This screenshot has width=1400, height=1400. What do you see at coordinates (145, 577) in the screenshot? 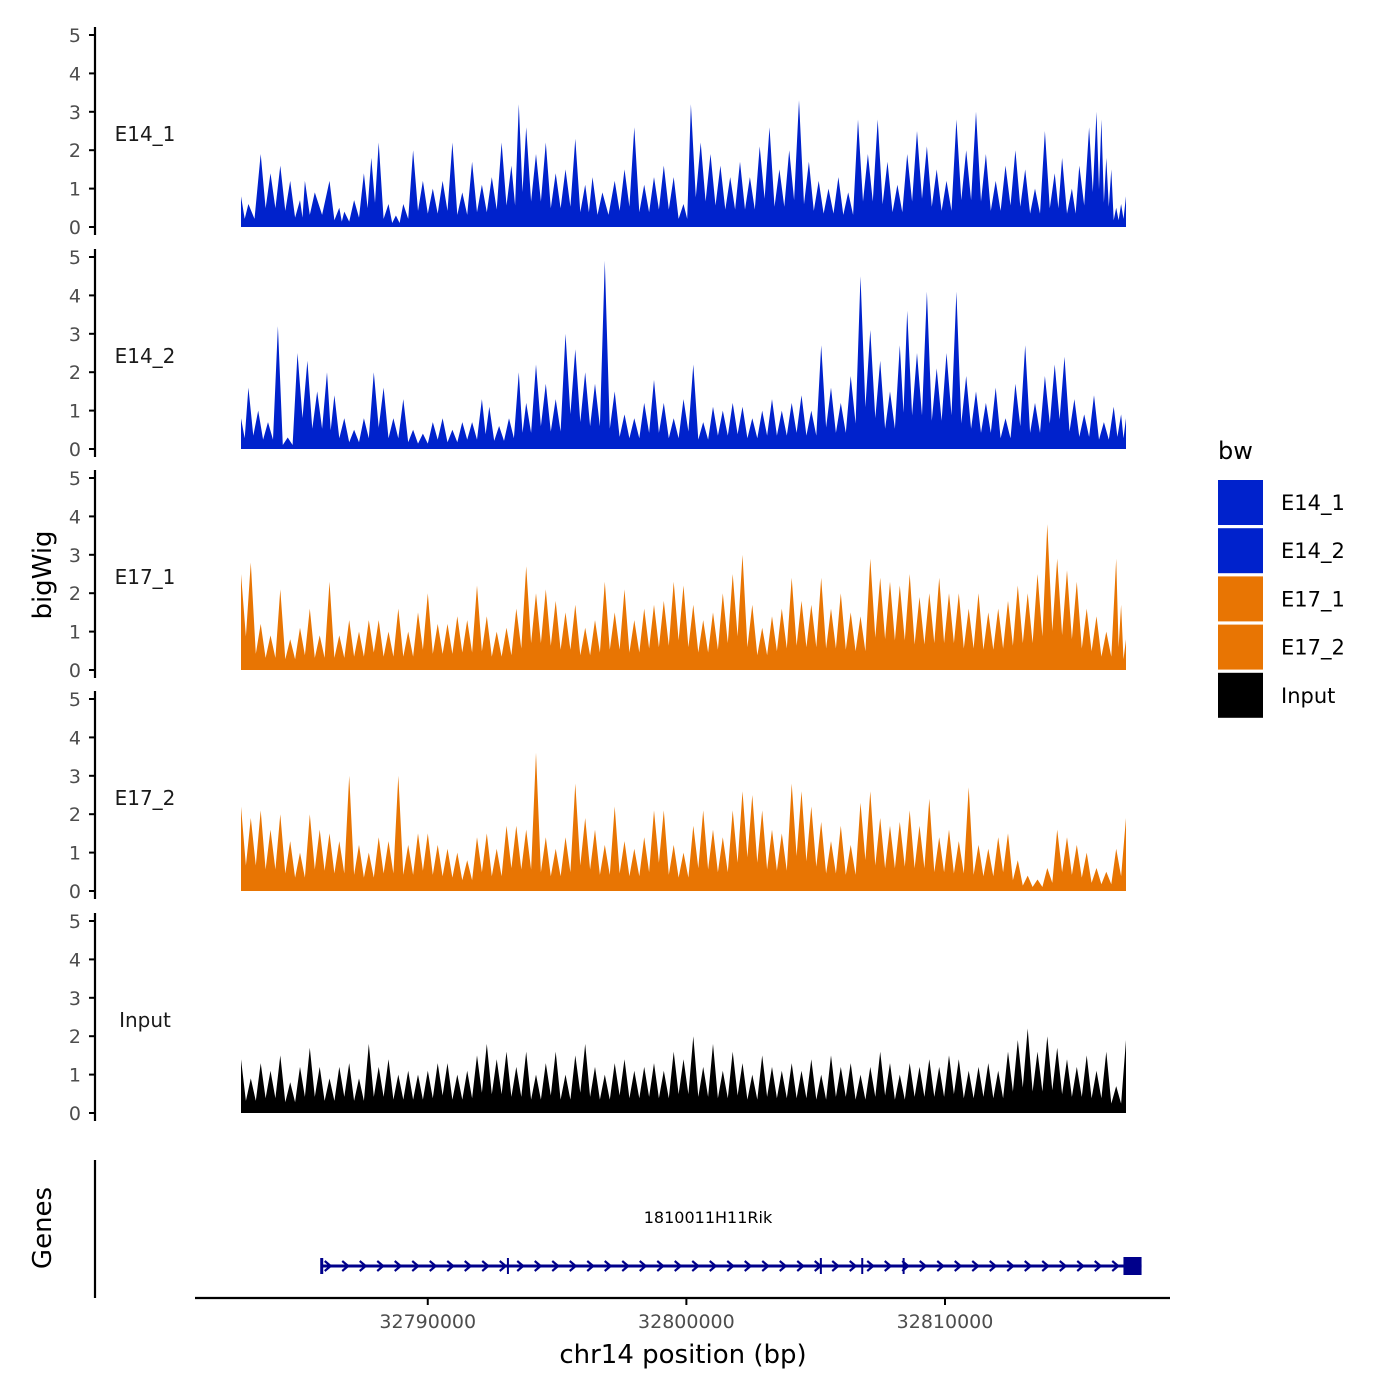
I see `track-label: E17_1` at bounding box center [145, 577].